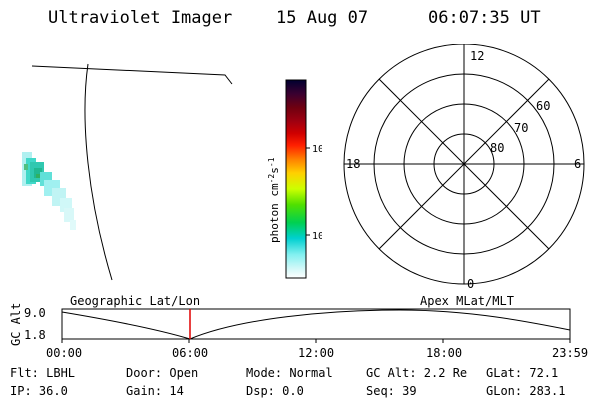  I want to click on timeline-y-tick-bottom: 1.8, so click(35, 335).